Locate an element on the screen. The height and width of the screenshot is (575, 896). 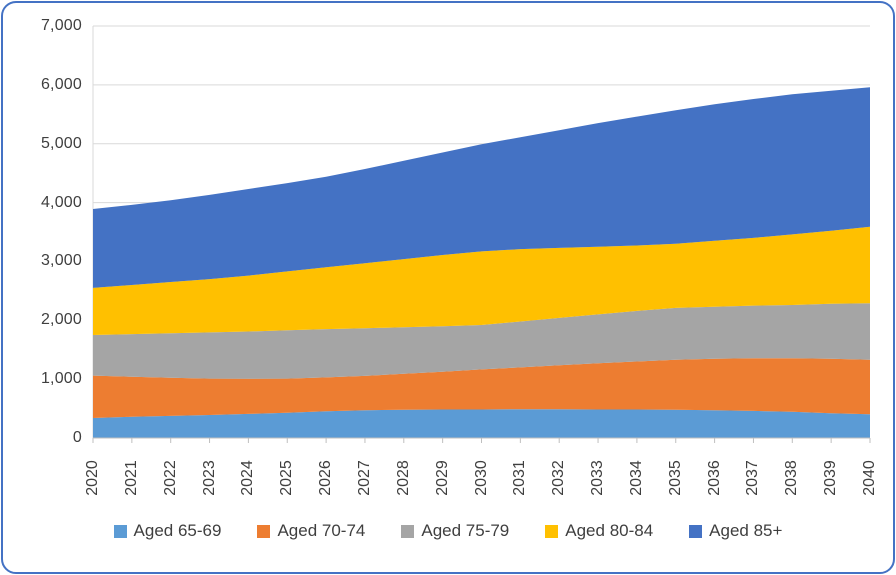
x-tick-label: 2035 is located at coordinates (675, 478).